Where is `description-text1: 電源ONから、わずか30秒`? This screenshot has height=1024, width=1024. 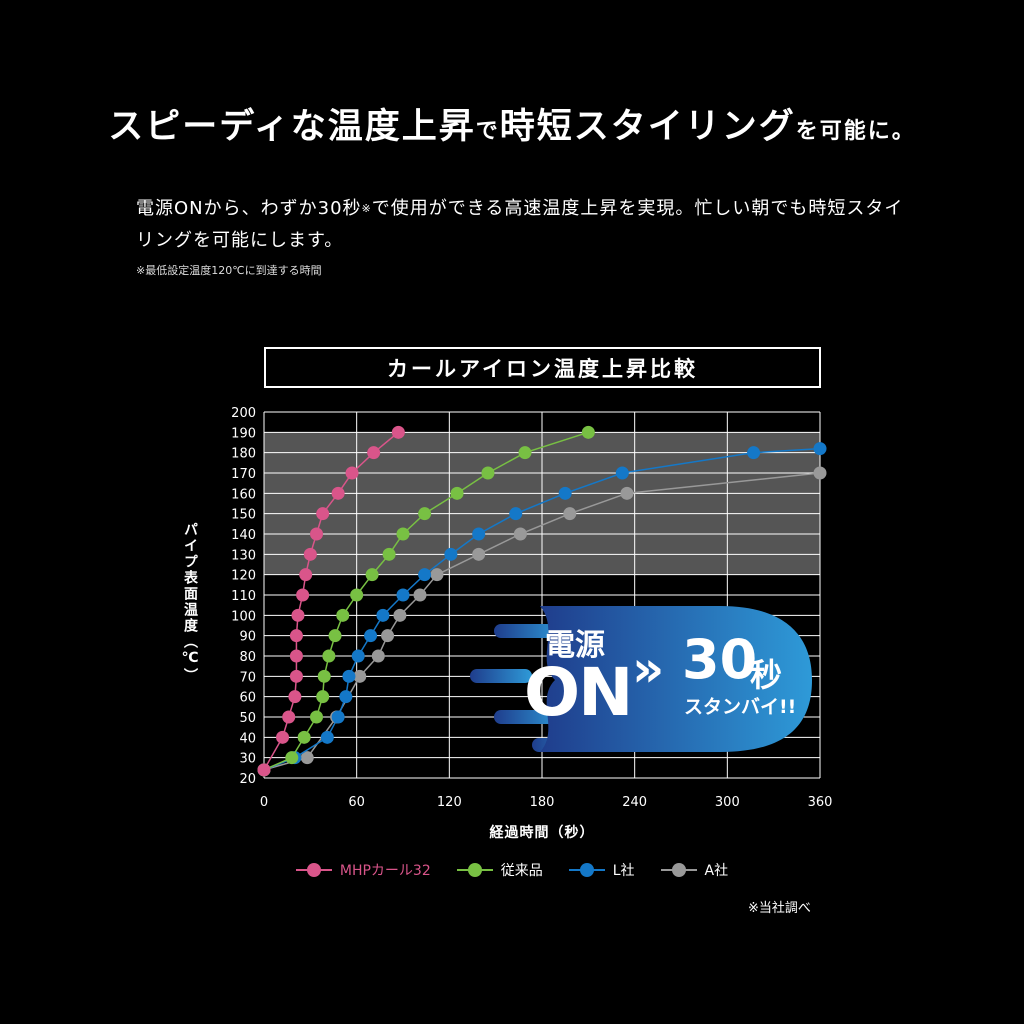
description-text1: 電源ONから、わずか30秒 is located at coordinates (249, 208).